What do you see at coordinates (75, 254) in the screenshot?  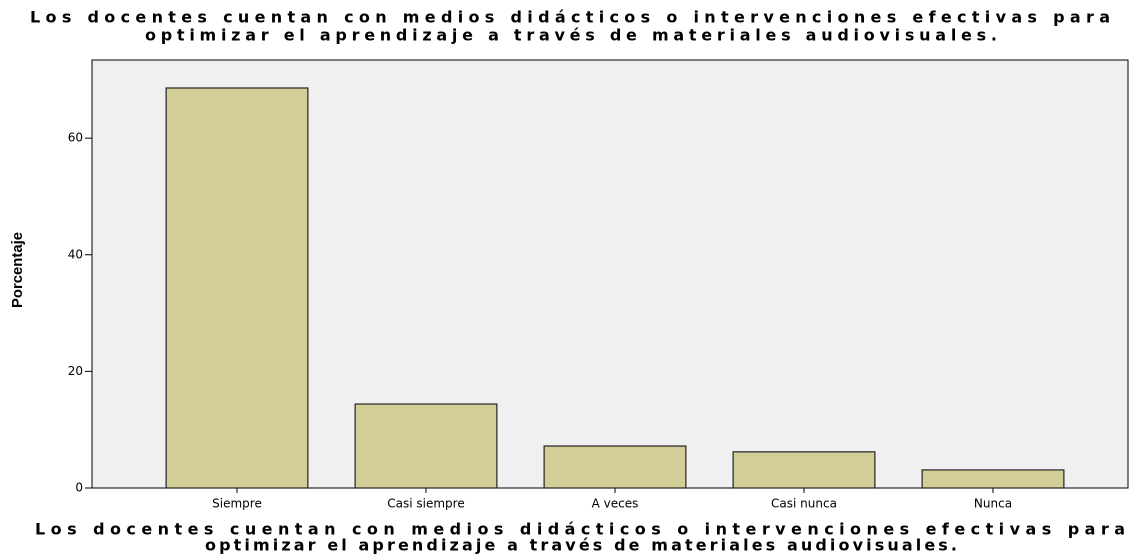 I see `y-tick-label: 40` at bounding box center [75, 254].